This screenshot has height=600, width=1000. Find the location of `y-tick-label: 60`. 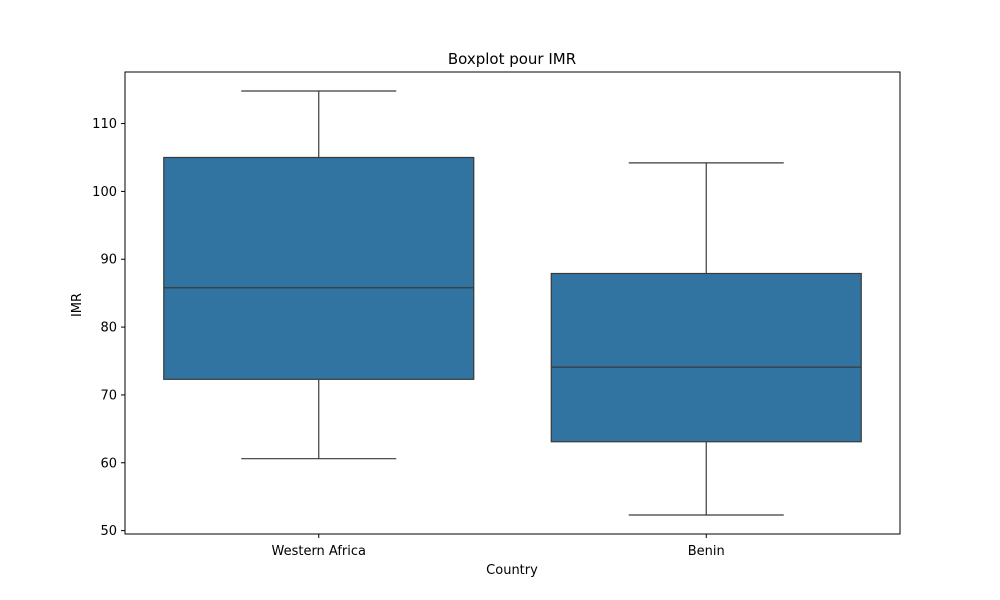

y-tick-label: 60 is located at coordinates (108, 463).